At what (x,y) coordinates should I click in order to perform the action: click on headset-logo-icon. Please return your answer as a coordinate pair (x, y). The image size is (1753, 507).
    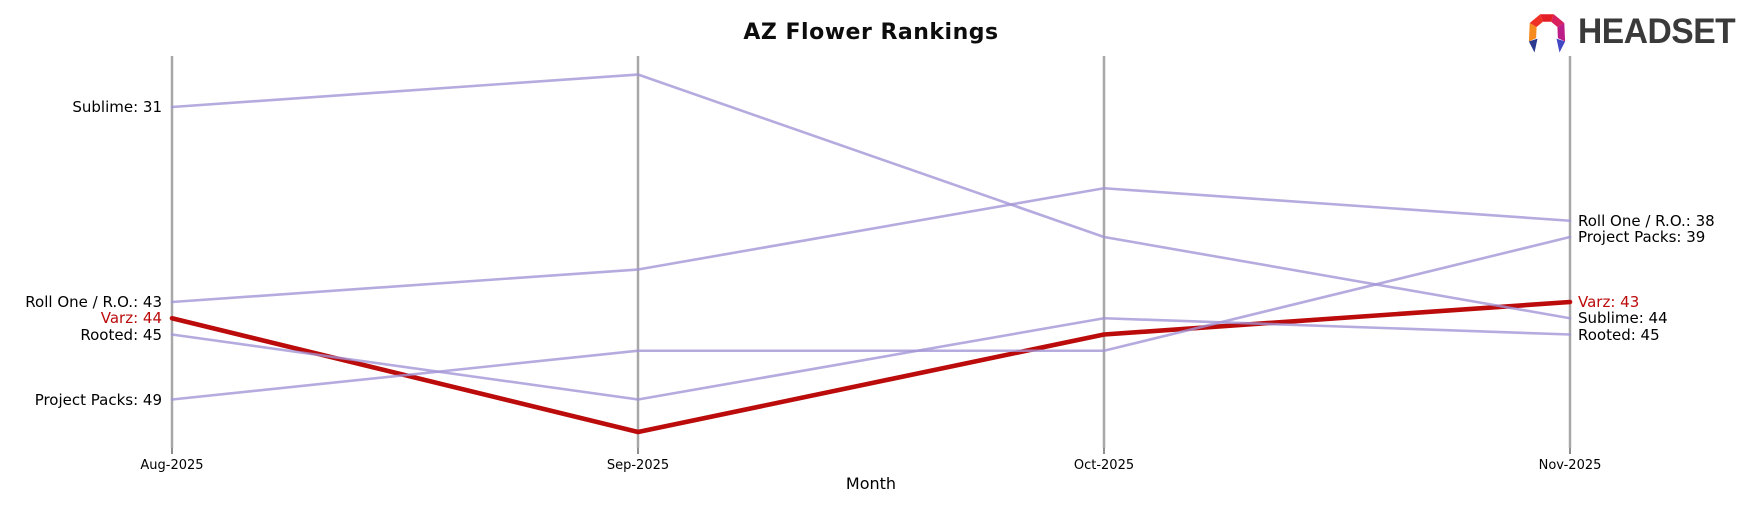
    Looking at the image, I should click on (1547, 33).